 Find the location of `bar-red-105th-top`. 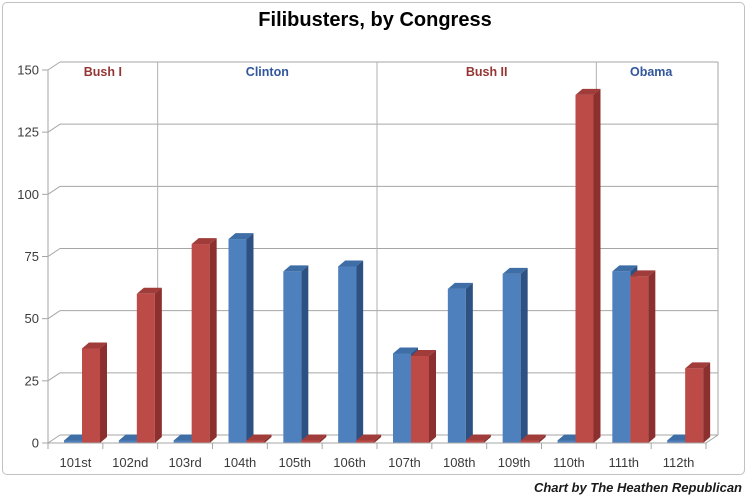

bar-red-105th-top is located at coordinates (314, 437).